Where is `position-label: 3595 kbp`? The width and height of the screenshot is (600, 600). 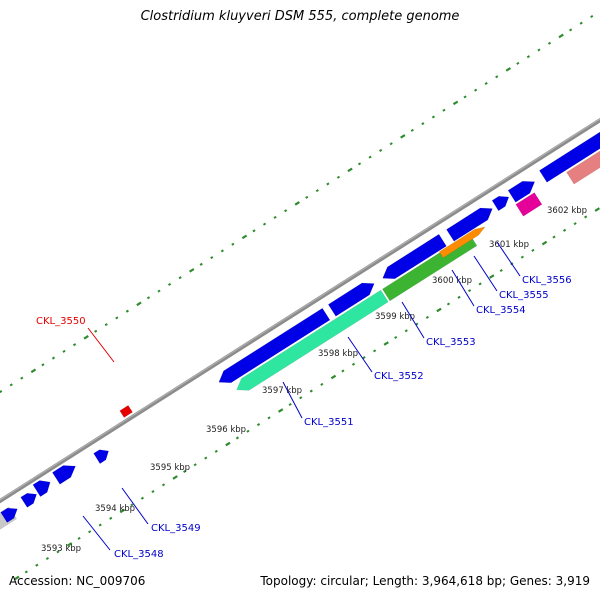
position-label: 3595 kbp is located at coordinates (170, 468).